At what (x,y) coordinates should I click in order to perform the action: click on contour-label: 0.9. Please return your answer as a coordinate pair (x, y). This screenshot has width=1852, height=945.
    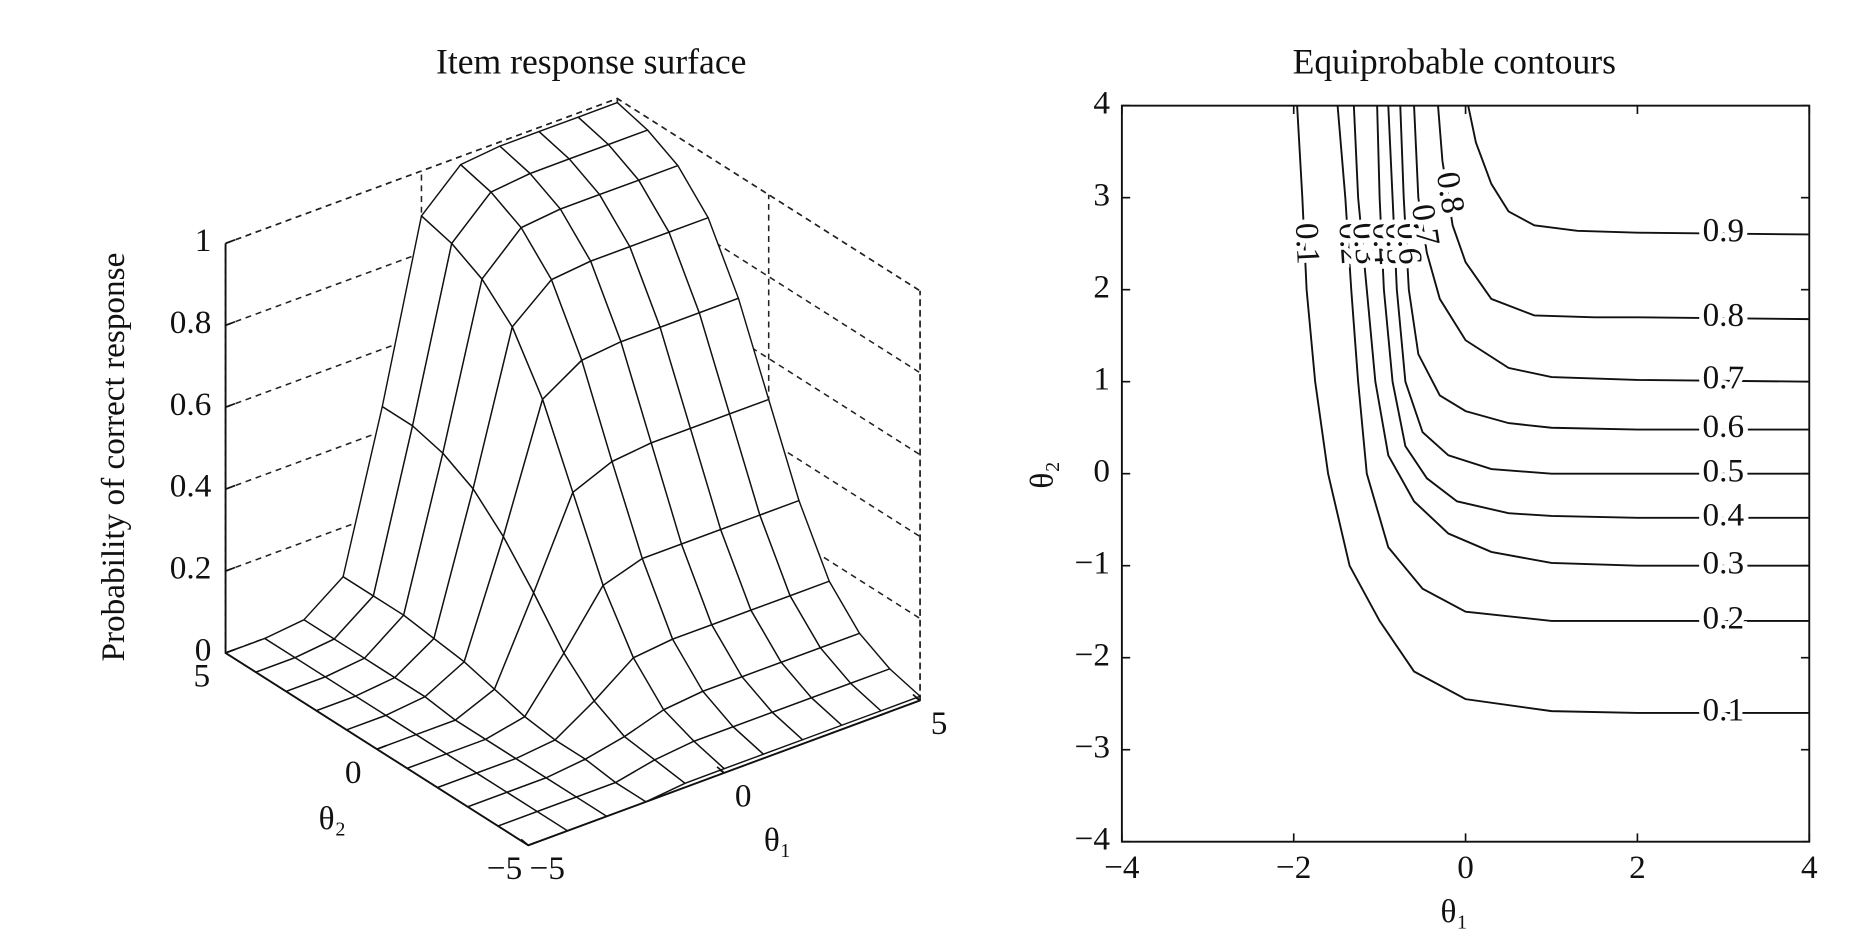
    Looking at the image, I should click on (1723, 230).